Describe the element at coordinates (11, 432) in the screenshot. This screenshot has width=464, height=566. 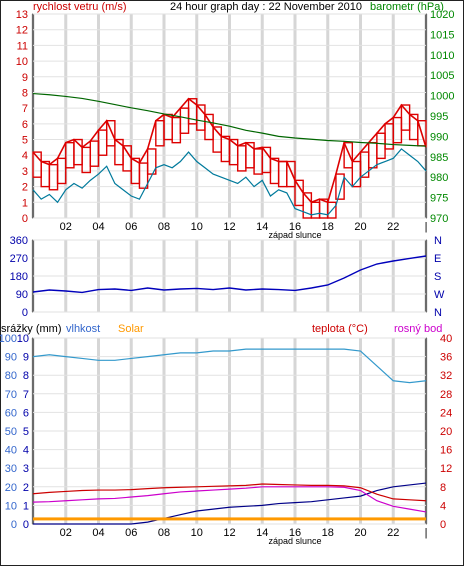
I see `humidity-tick-label: 50` at that location.